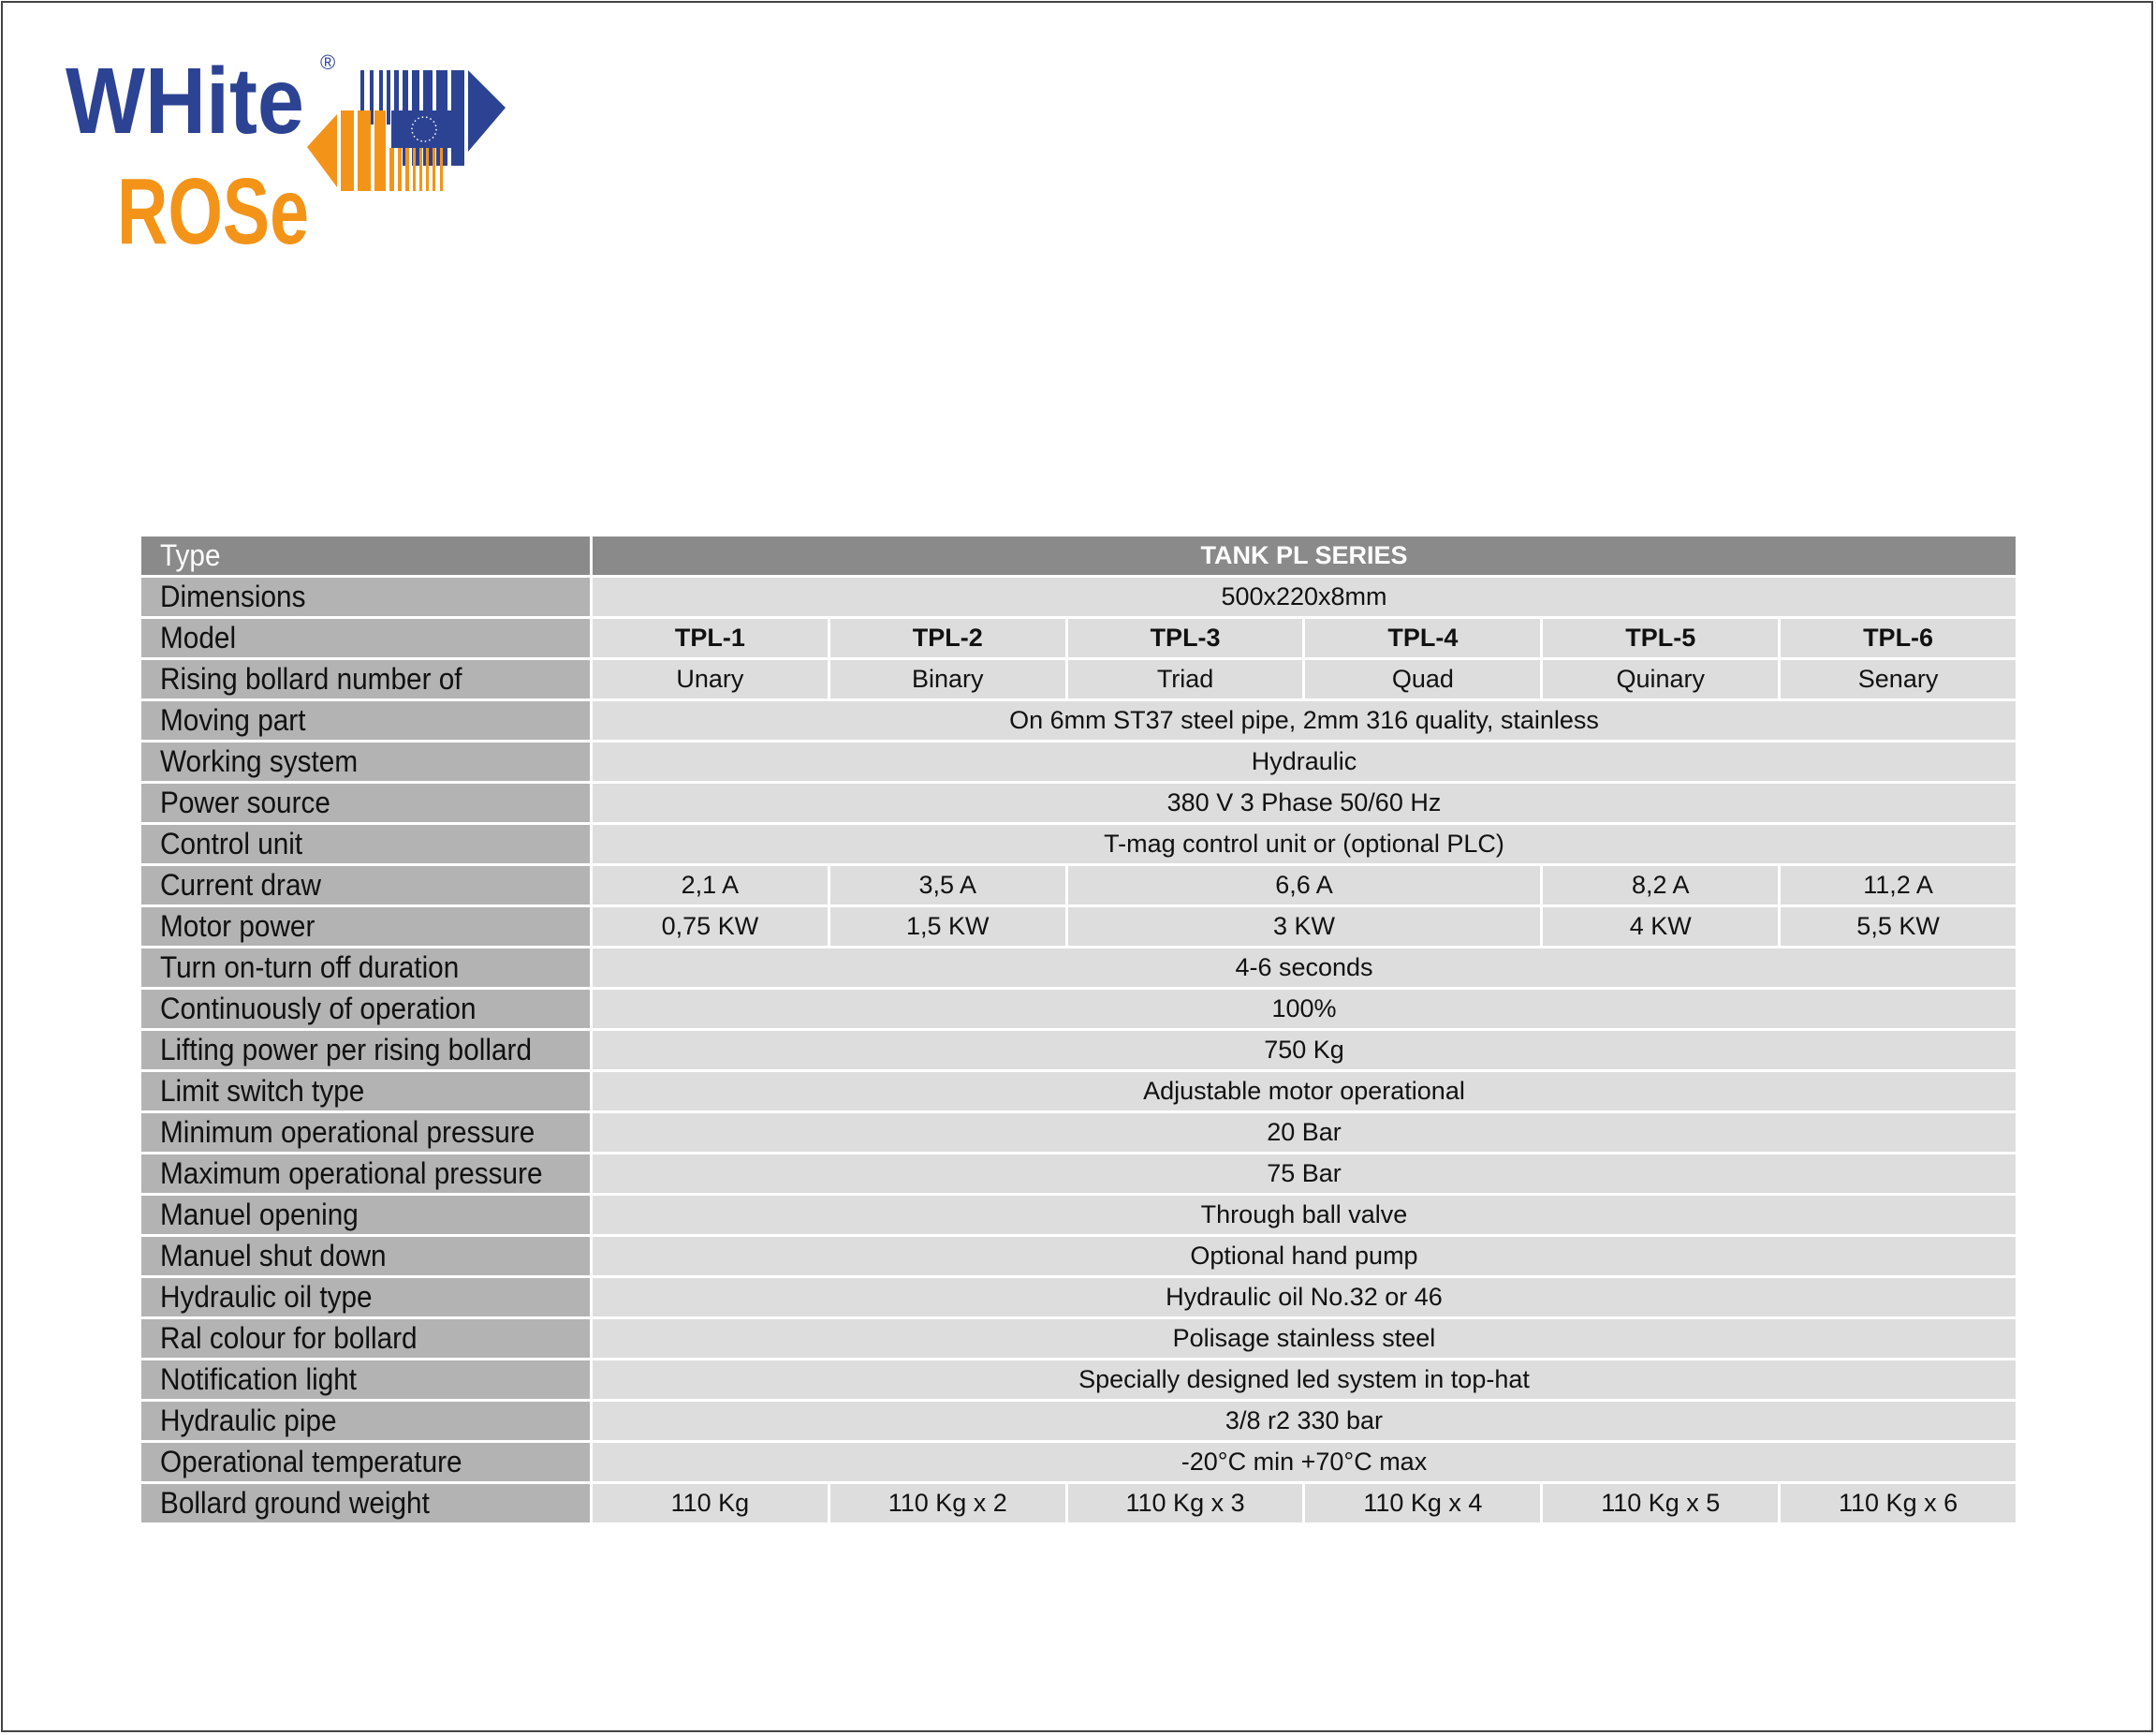 The width and height of the screenshot is (2156, 1735). I want to click on row-label: Model, so click(198, 637).